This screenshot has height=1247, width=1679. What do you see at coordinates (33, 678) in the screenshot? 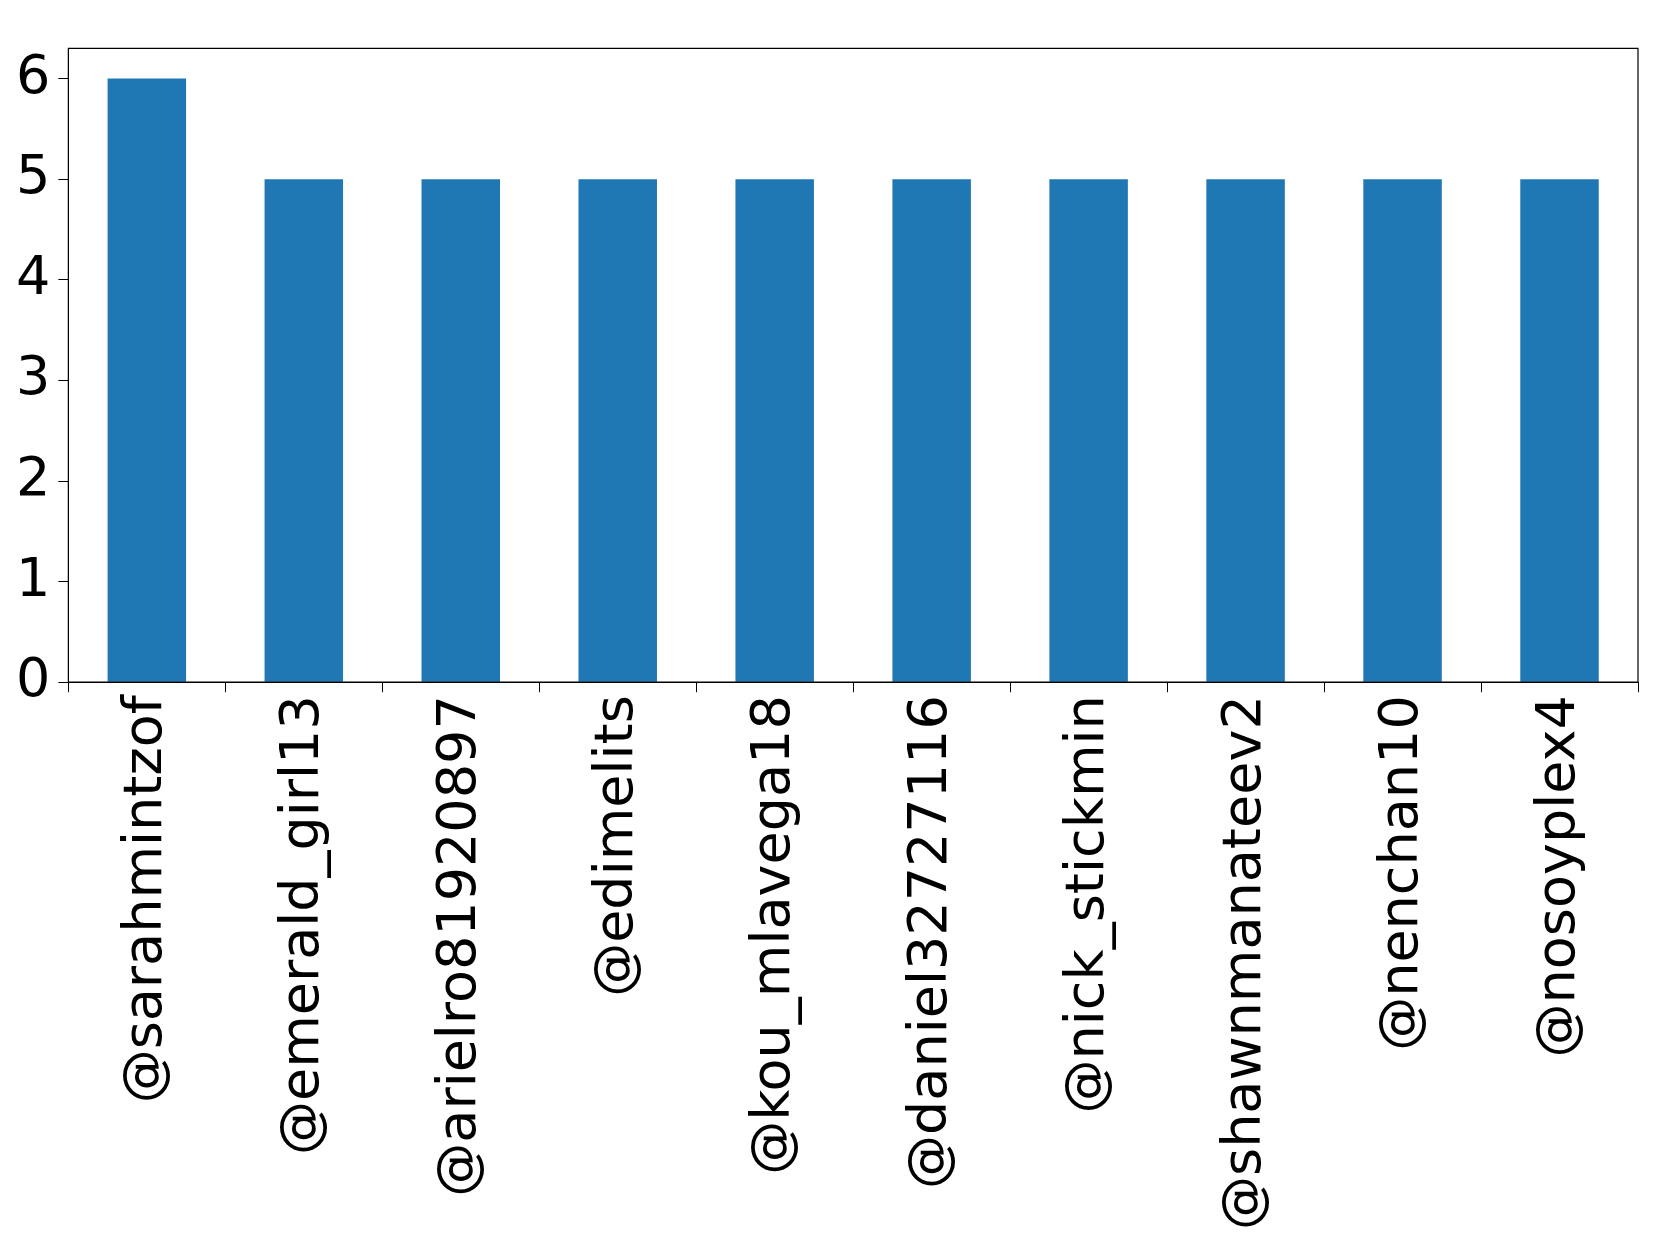
I see `y-tick-label: 0` at bounding box center [33, 678].